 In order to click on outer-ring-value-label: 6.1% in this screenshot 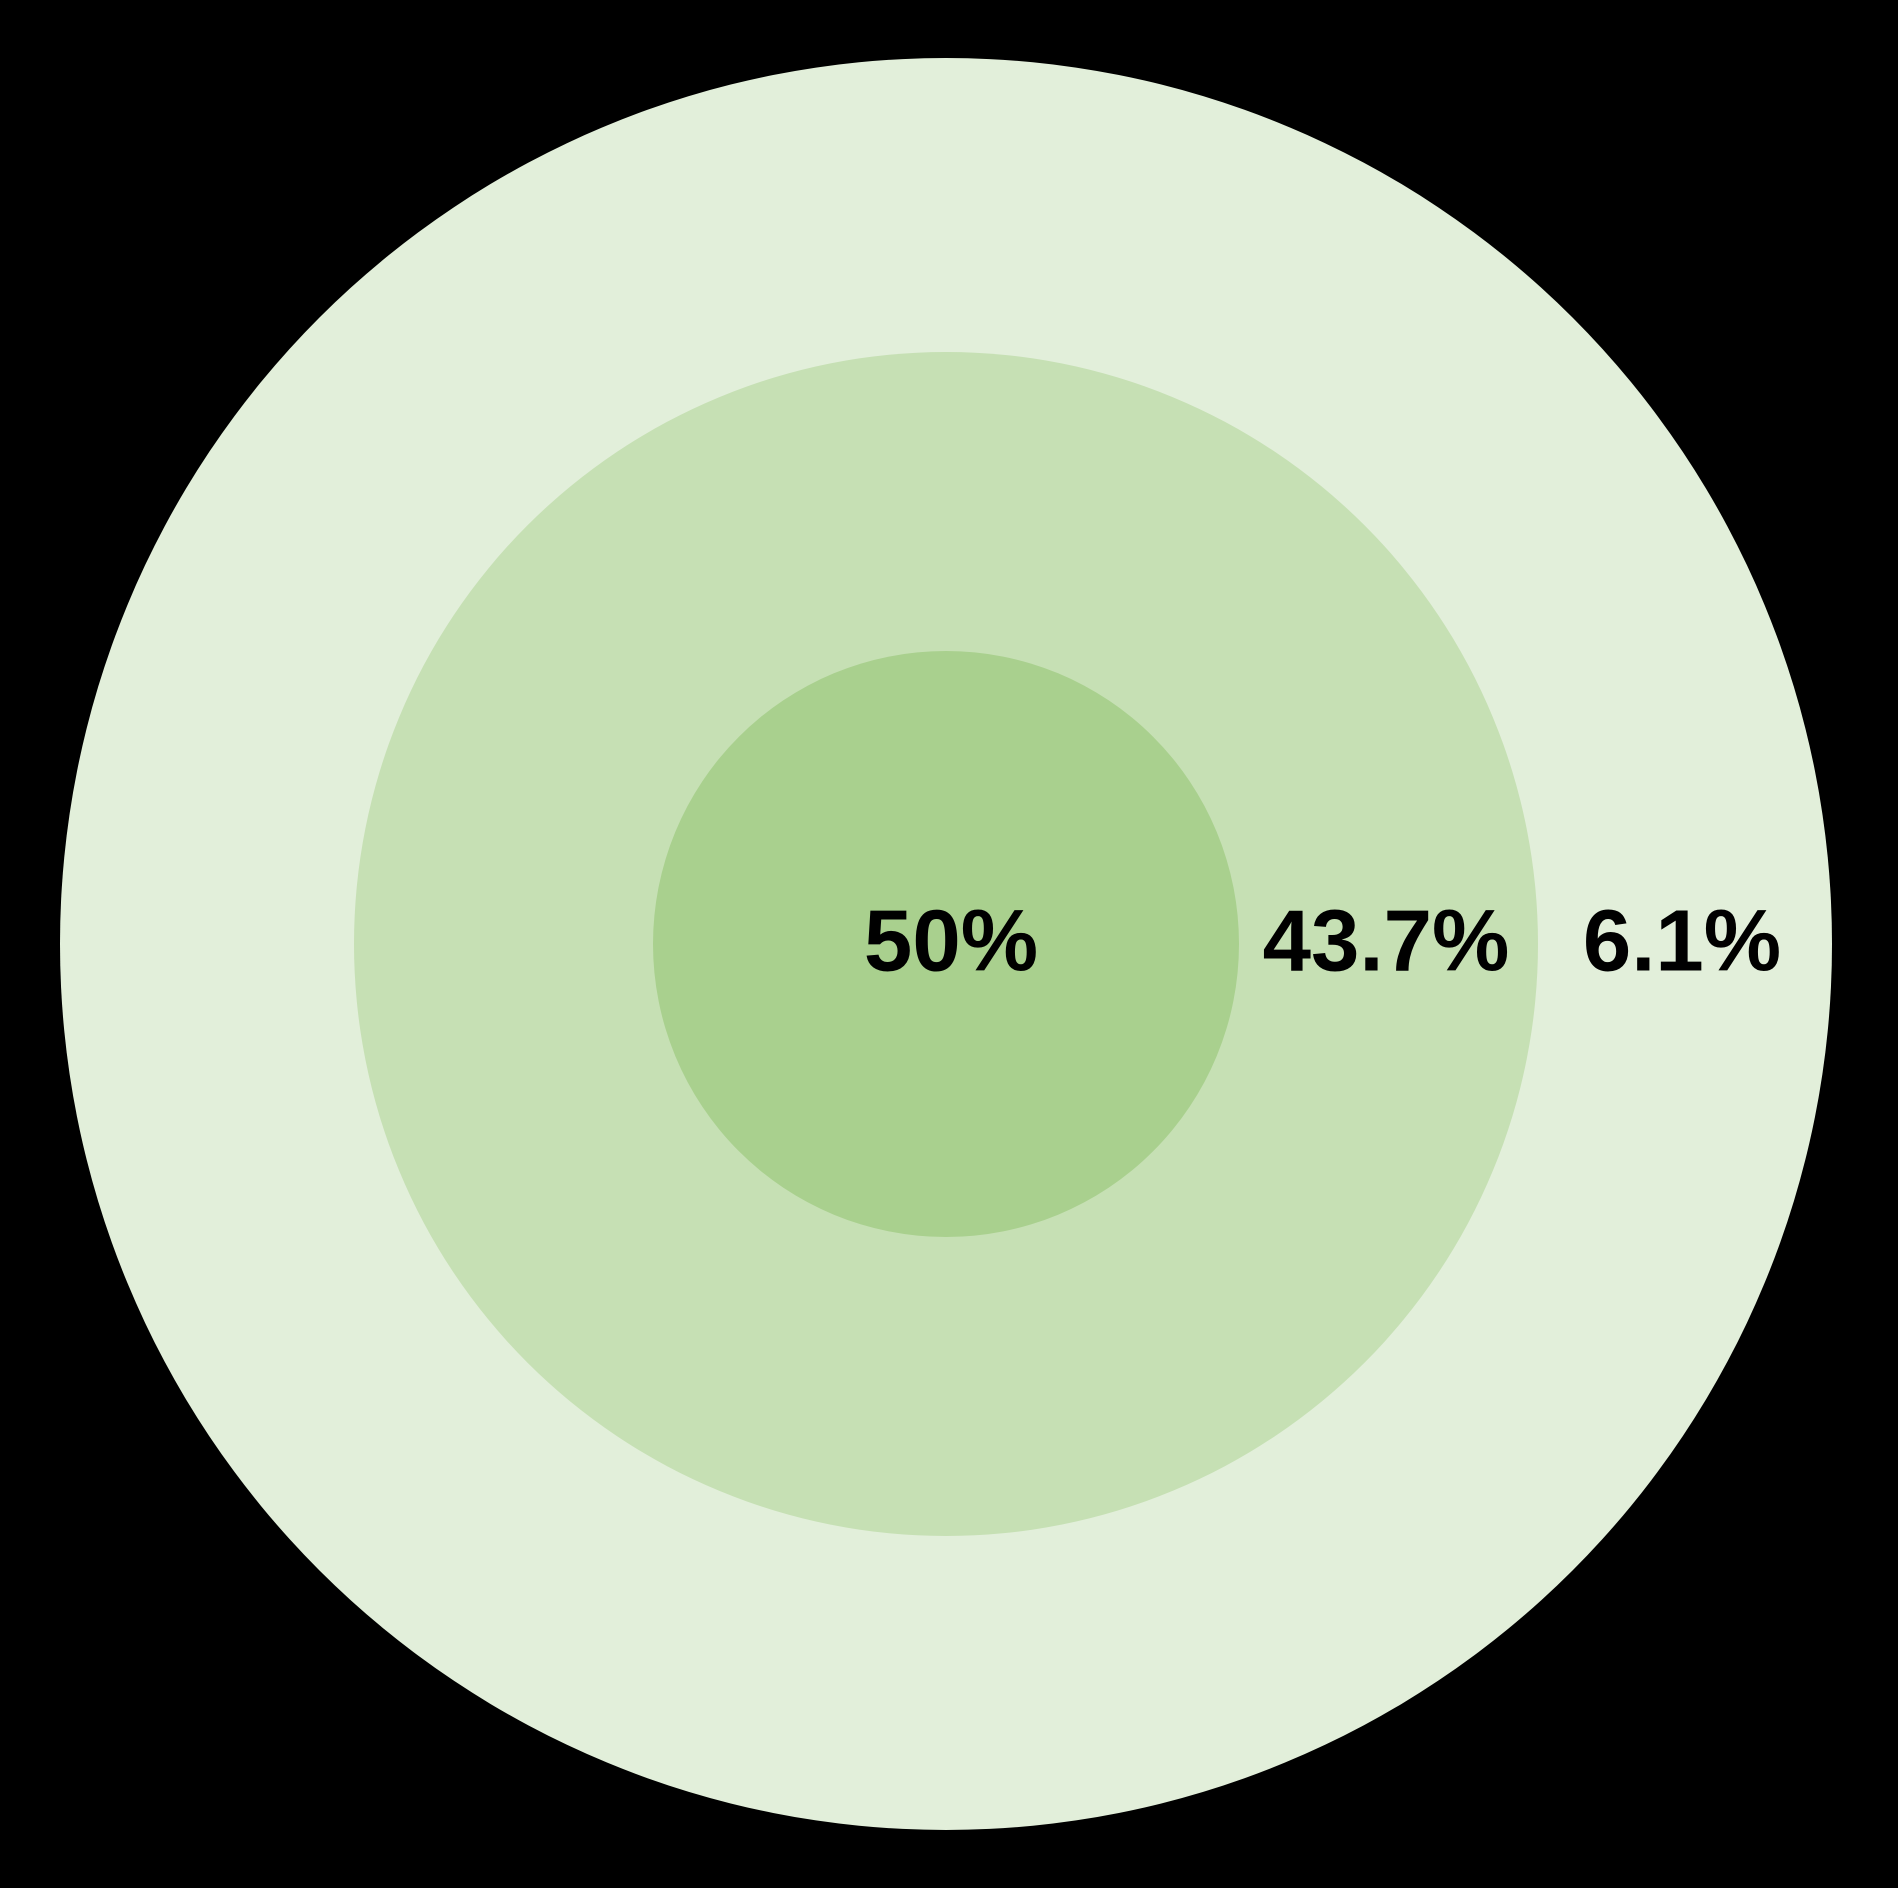, I will do `click(1682, 941)`.